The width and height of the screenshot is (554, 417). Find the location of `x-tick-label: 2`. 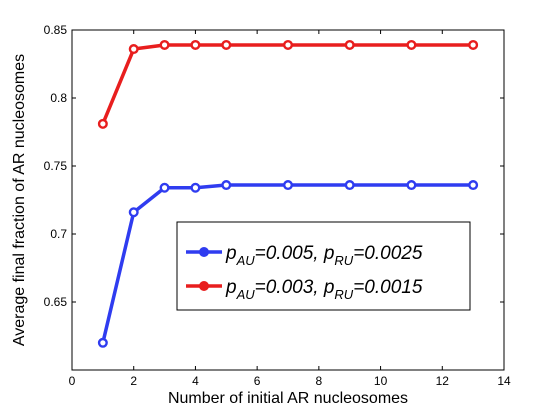

x-tick-label: 2 is located at coordinates (133, 381).